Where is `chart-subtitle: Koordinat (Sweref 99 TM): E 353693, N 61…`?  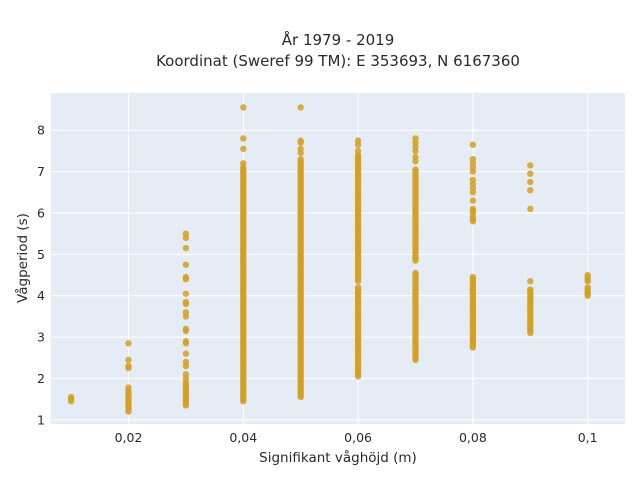 chart-subtitle: Koordinat (Sweref 99 TM): E 353693, N 61… is located at coordinates (338, 61).